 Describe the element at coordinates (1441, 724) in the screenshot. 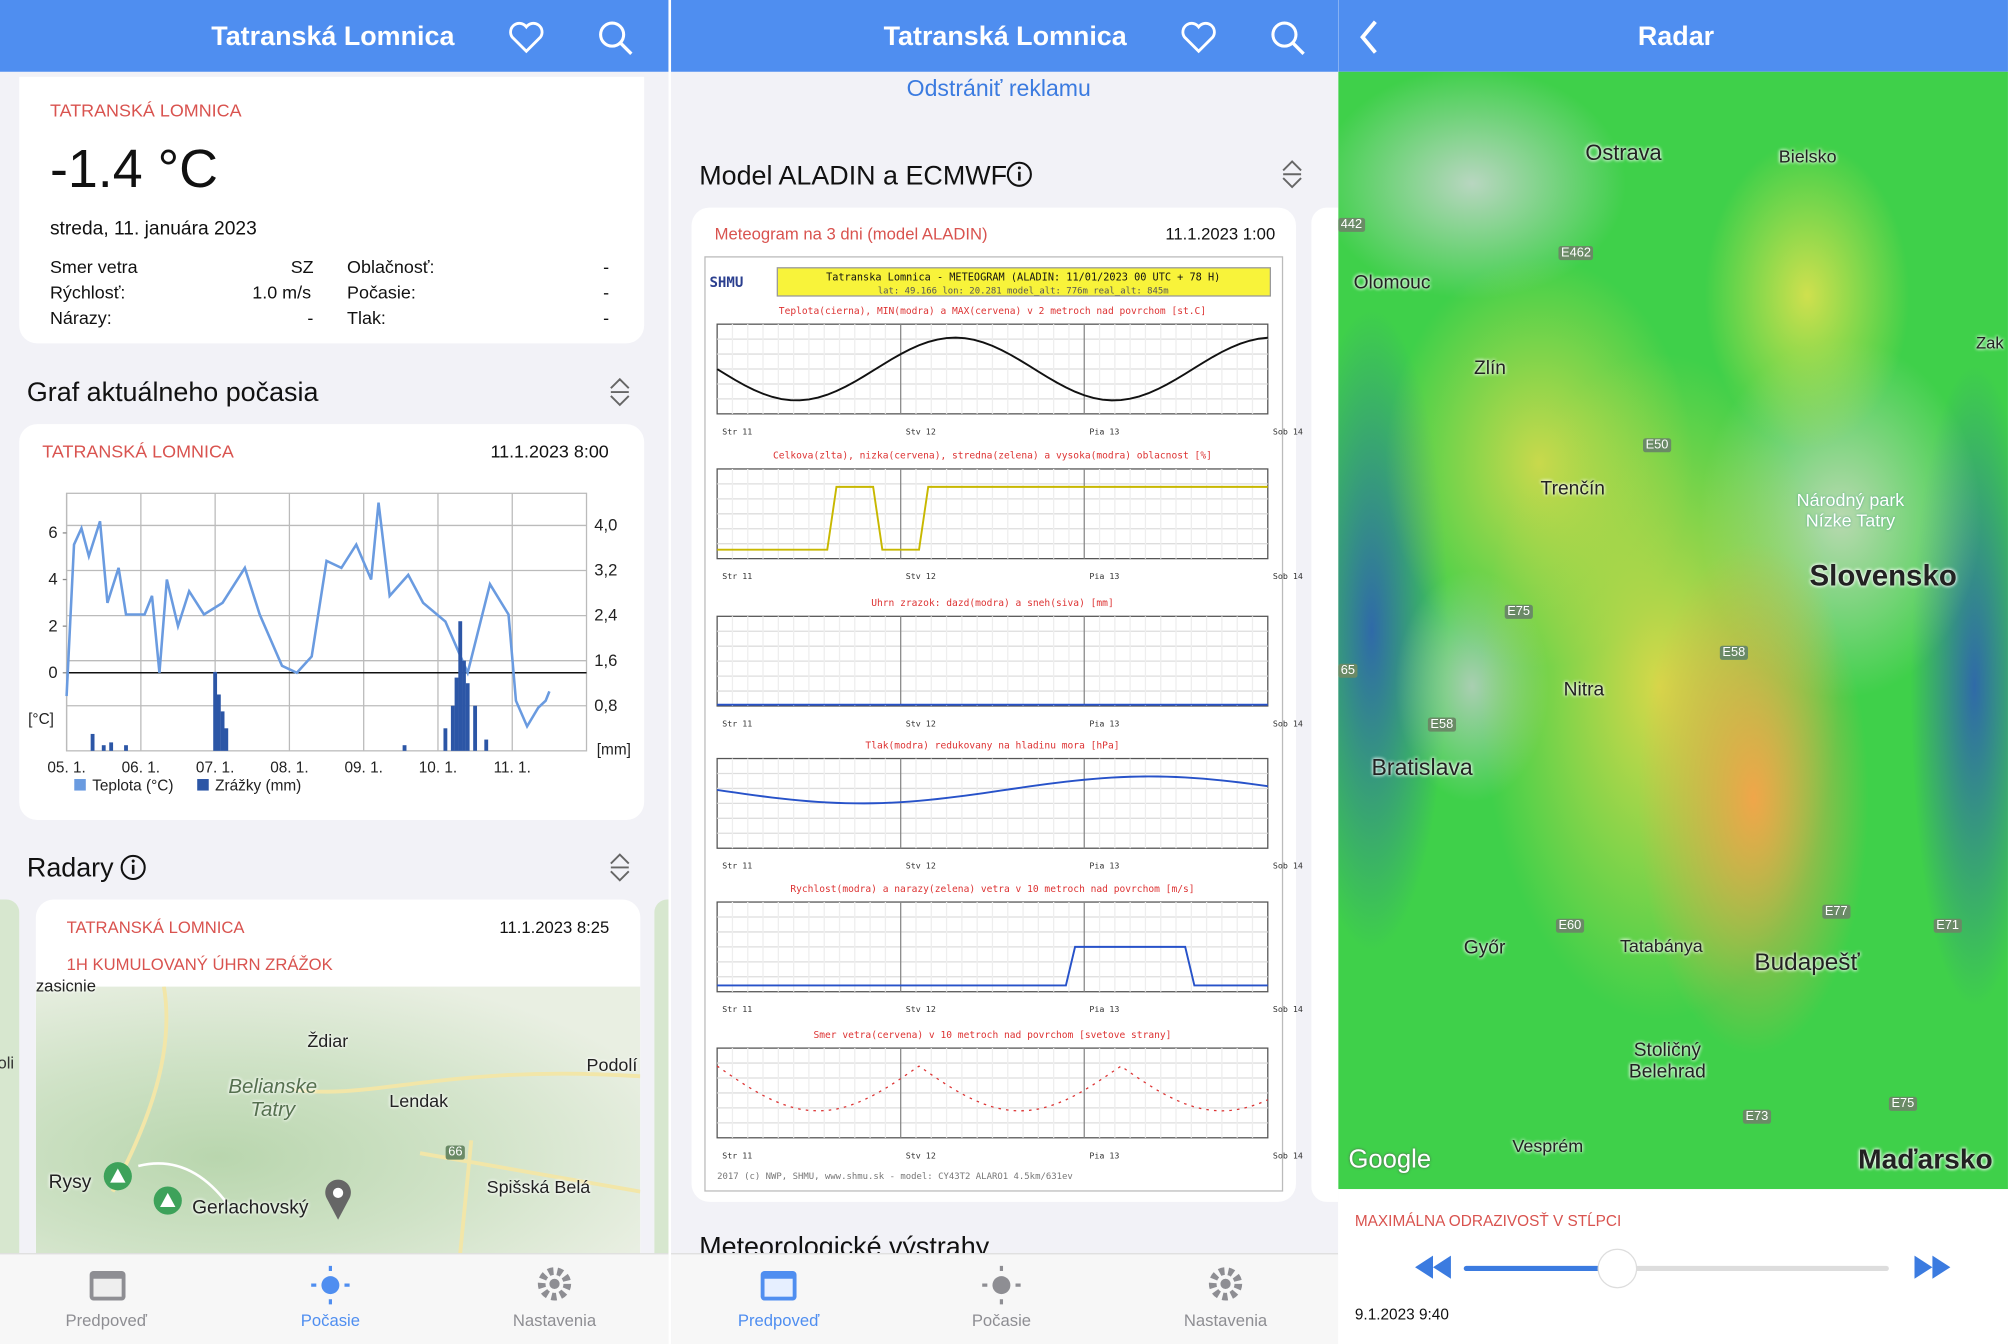

I see `road-label: E58` at that location.